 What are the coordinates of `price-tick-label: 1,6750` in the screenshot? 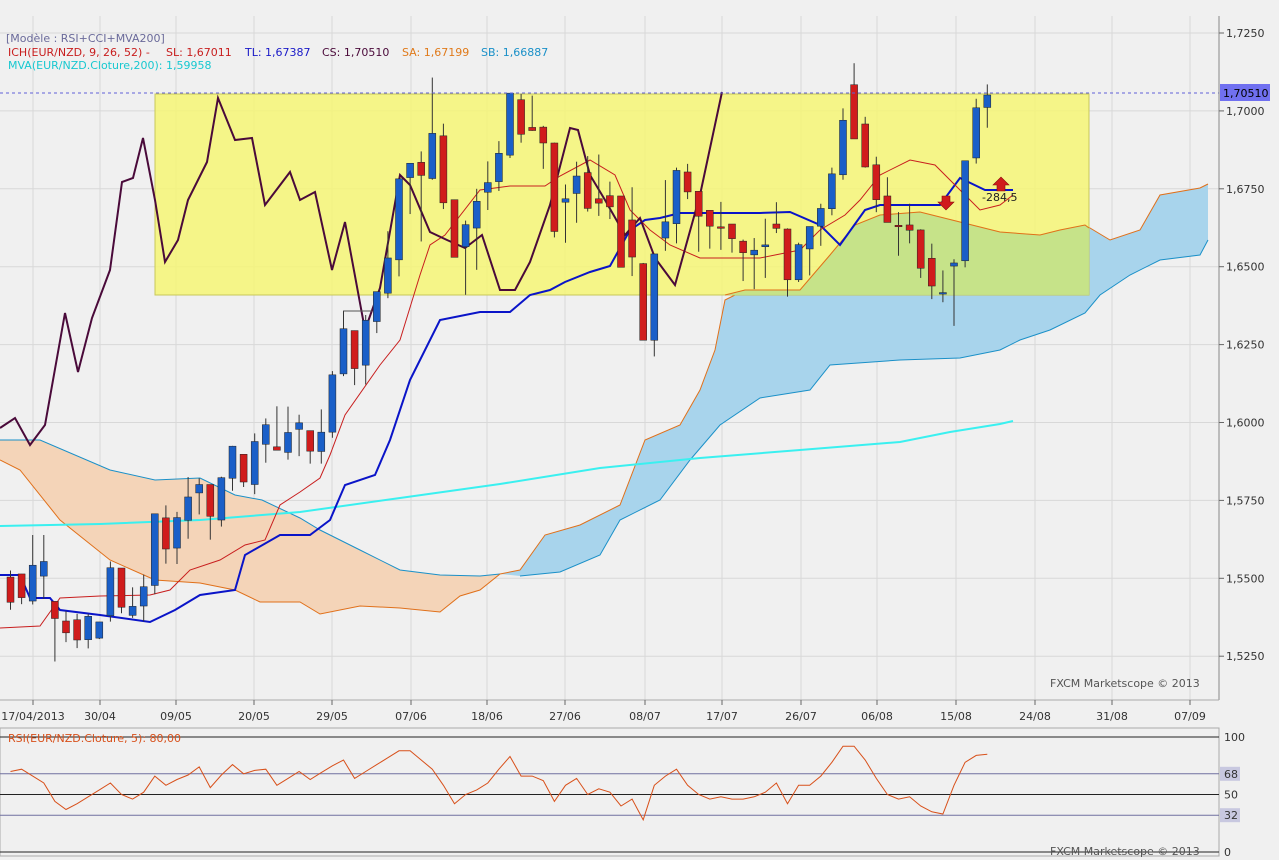 It's located at (1245, 189).